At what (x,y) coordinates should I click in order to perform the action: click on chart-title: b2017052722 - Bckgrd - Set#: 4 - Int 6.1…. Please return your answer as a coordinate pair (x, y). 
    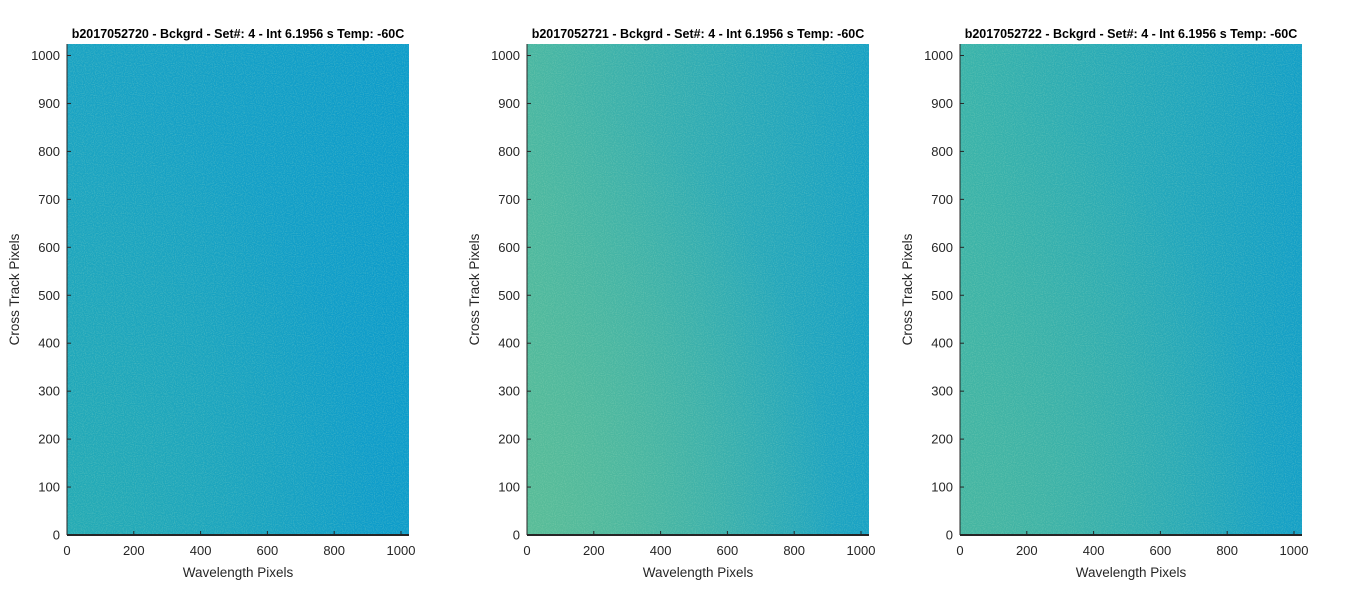
    Looking at the image, I should click on (1131, 34).